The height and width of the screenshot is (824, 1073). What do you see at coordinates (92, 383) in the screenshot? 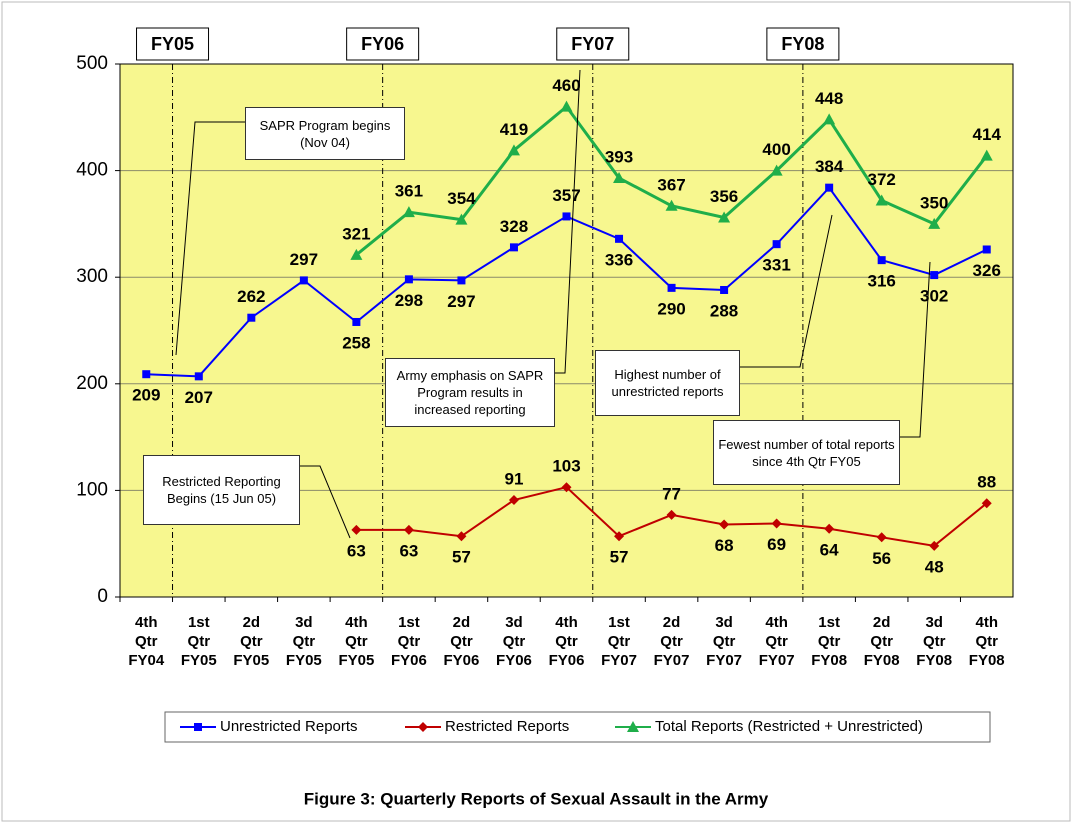
I see `y-tick-label: 200` at bounding box center [92, 383].